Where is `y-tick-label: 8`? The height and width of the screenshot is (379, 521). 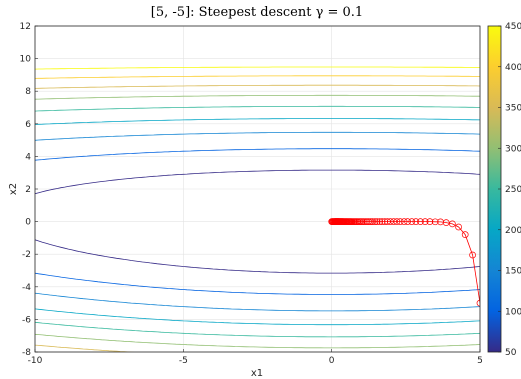
y-tick-label: 8 is located at coordinates (28, 92).